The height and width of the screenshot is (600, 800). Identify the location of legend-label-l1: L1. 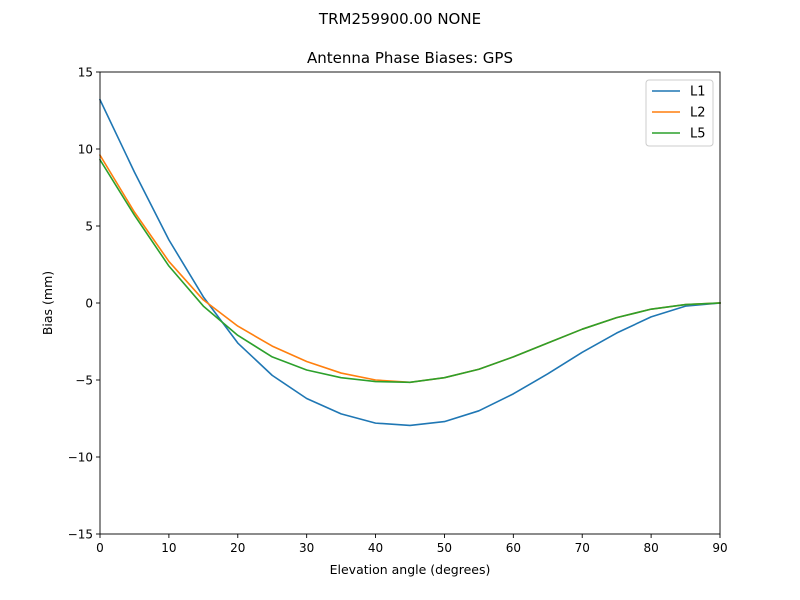
(698, 92).